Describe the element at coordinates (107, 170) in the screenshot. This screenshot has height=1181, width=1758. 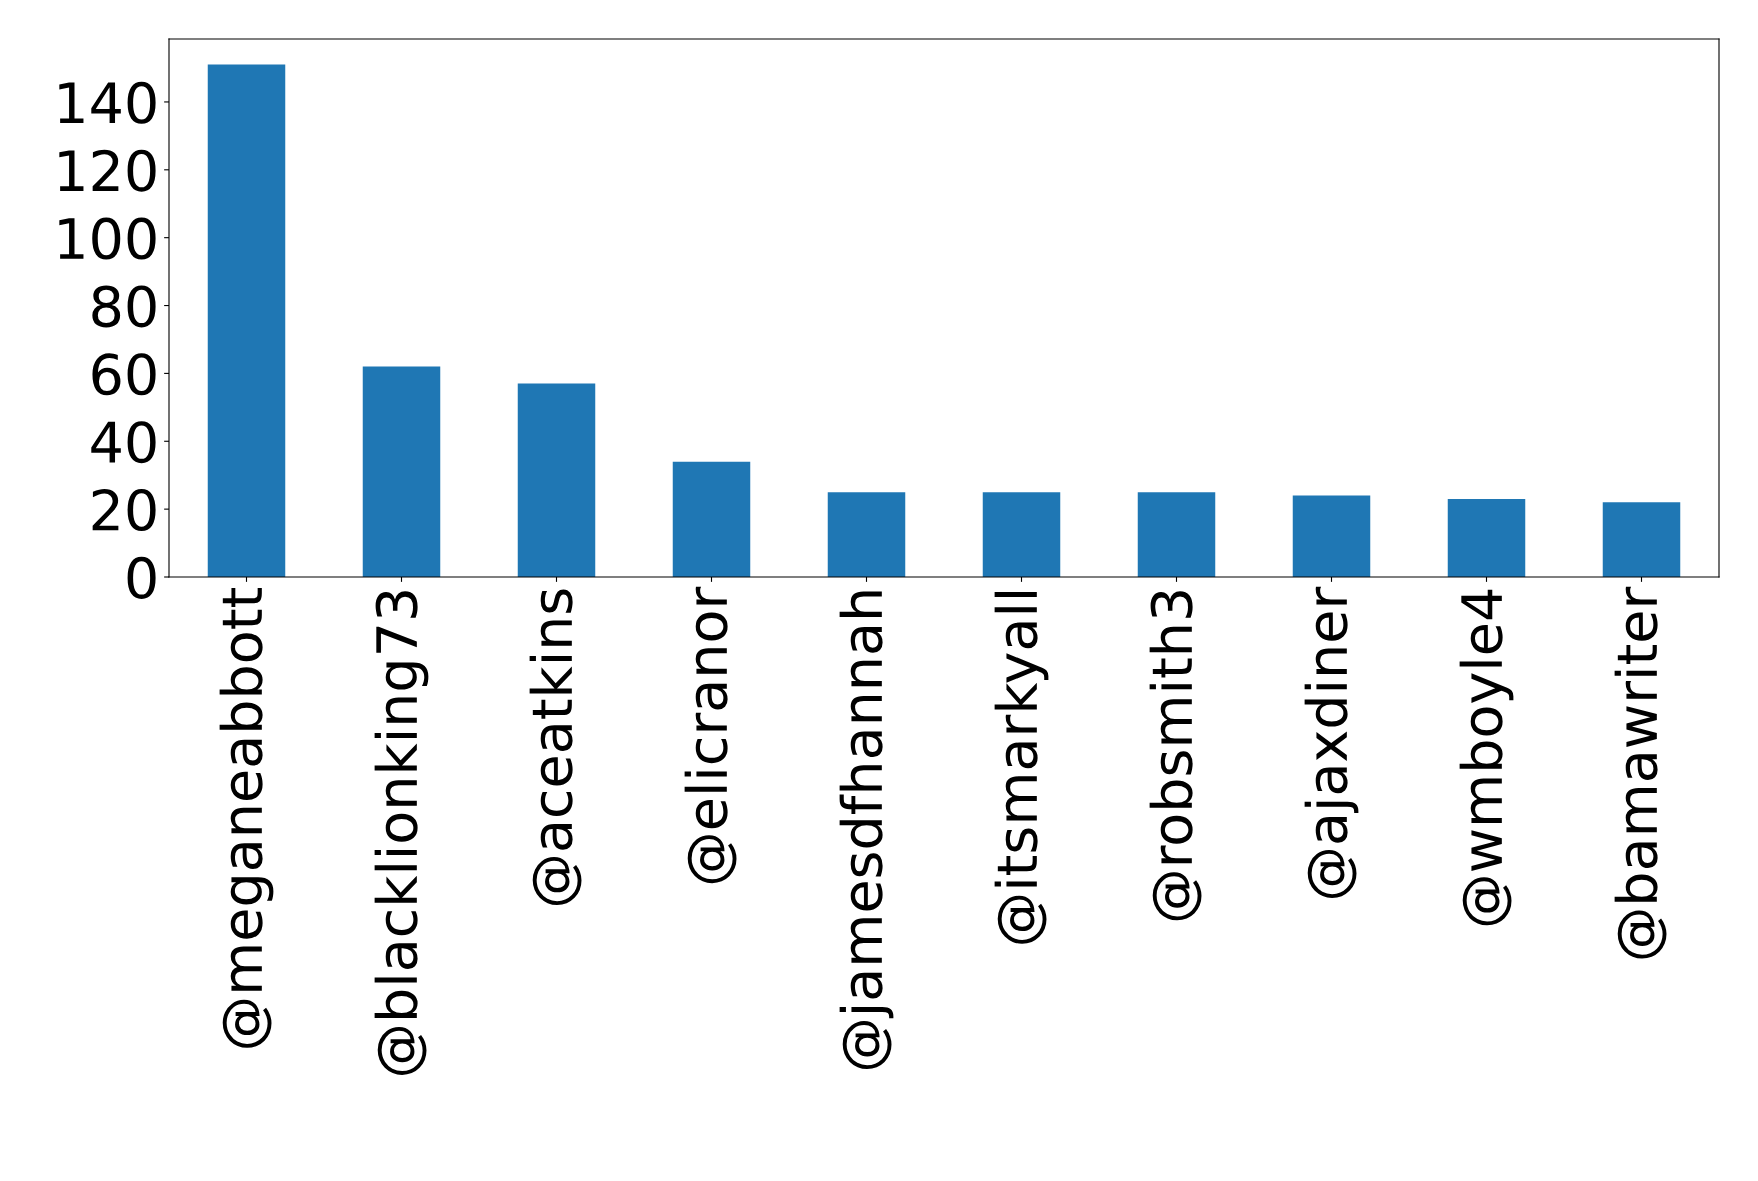
I see `y-tick-label: 120` at that location.